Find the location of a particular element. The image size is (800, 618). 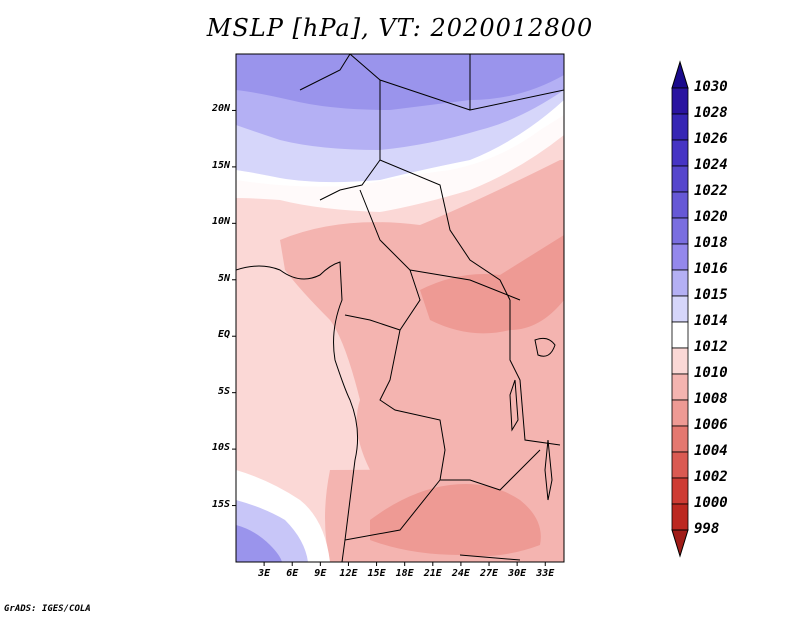

colorbar-top-arrow is located at coordinates (680, 74).